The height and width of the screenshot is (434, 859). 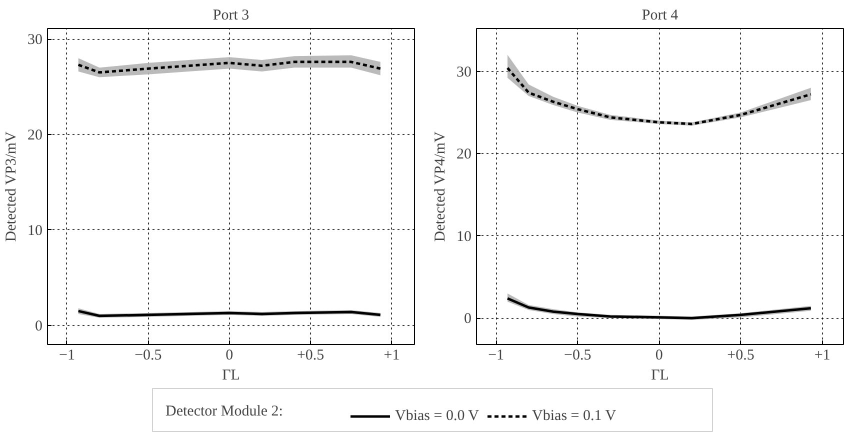 I want to click on y-axis-title: Detected VP3/mV, so click(x=12, y=186).